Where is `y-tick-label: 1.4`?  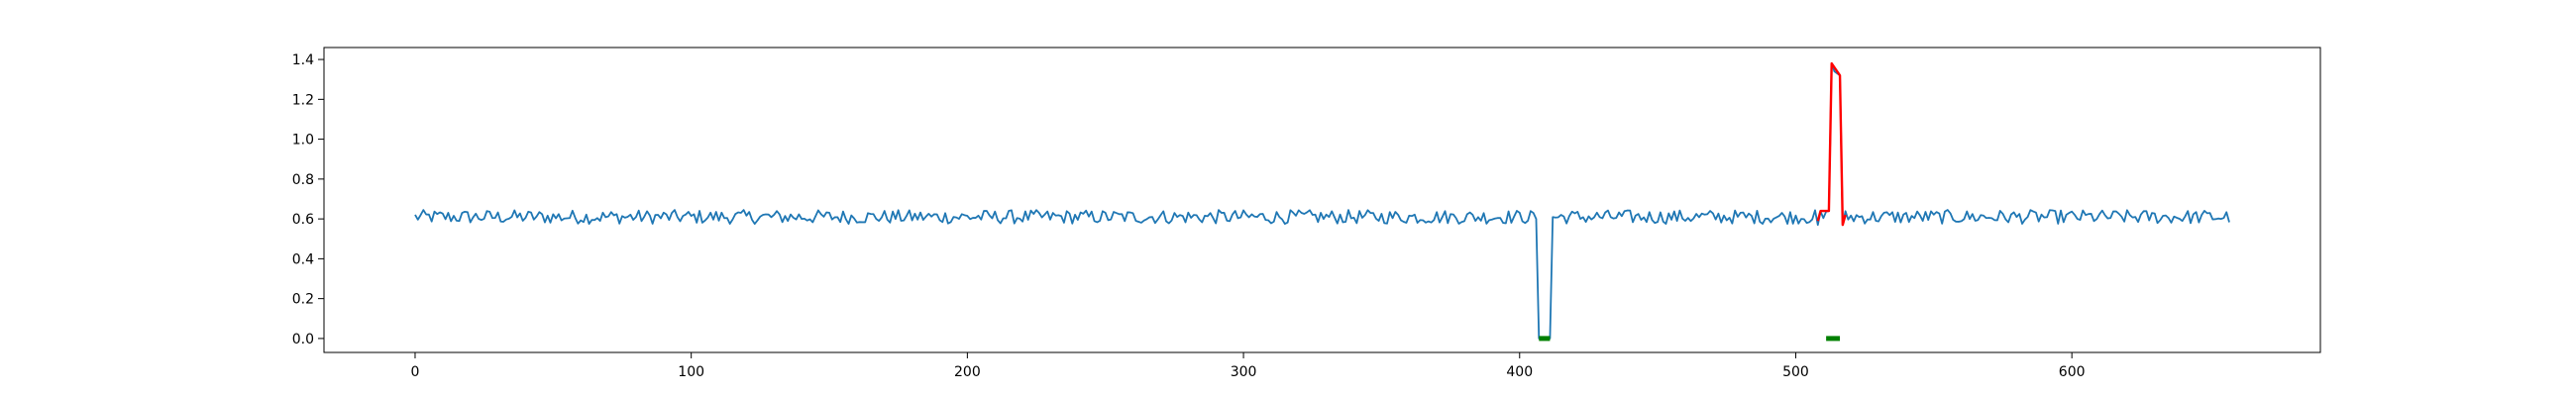 y-tick-label: 1.4 is located at coordinates (303, 60).